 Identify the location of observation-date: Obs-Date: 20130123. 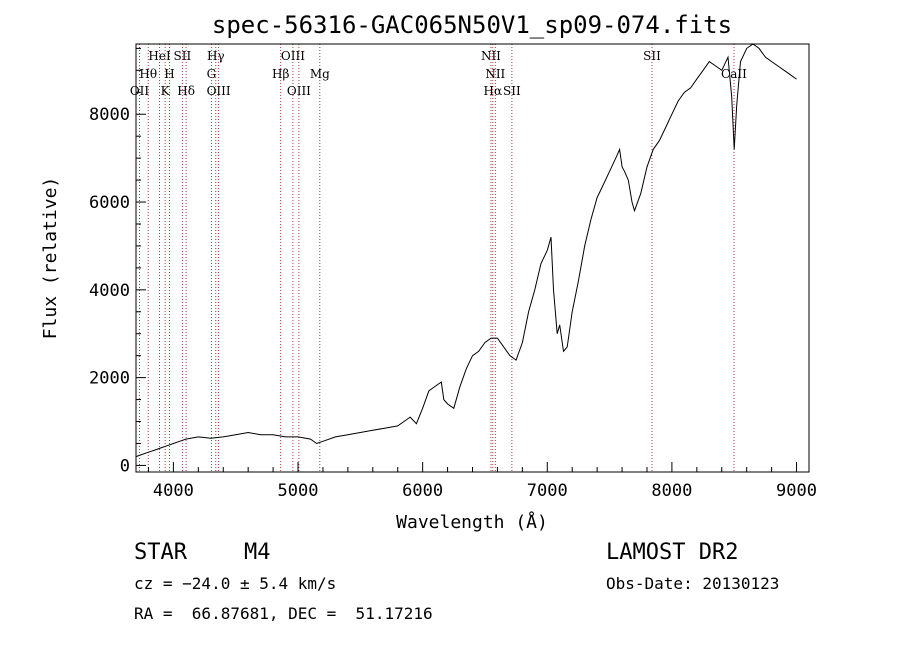
(693, 583).